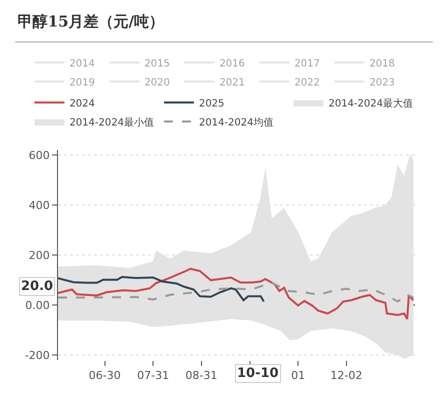 Image resolution: width=443 pixels, height=400 pixels. What do you see at coordinates (104, 375) in the screenshot?
I see `x-tick-label: 06-30` at bounding box center [104, 375].